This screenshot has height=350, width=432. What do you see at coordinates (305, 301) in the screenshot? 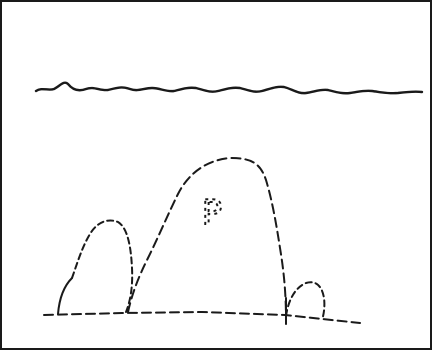
I see `small-right-mound-outline` at bounding box center [305, 301].